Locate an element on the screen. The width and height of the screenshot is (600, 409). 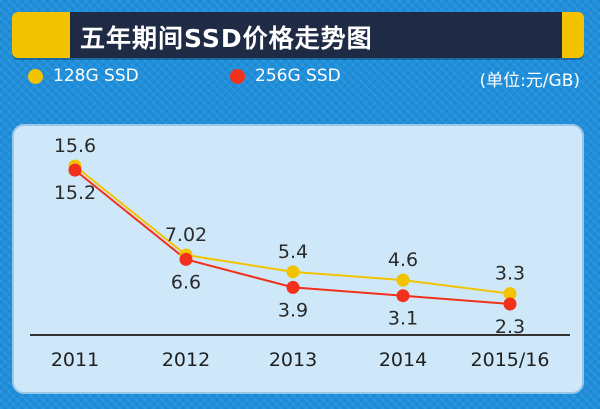
title-accent-left is located at coordinates (41, 35).